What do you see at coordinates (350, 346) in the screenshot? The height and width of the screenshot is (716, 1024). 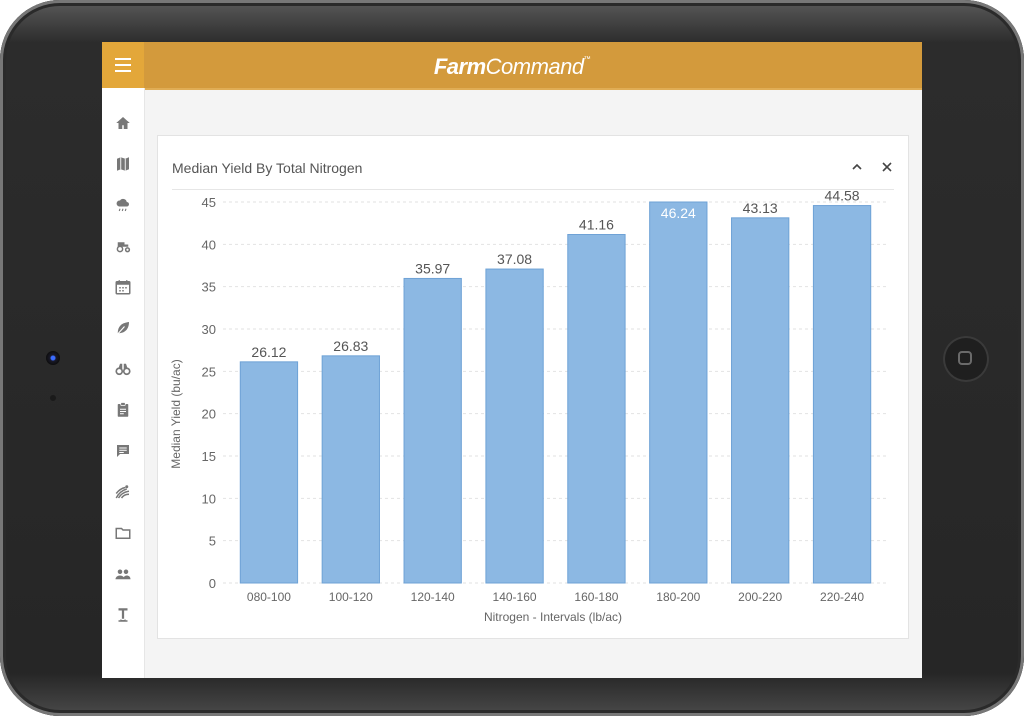 I see `bar-value-label: 26.83` at bounding box center [350, 346].